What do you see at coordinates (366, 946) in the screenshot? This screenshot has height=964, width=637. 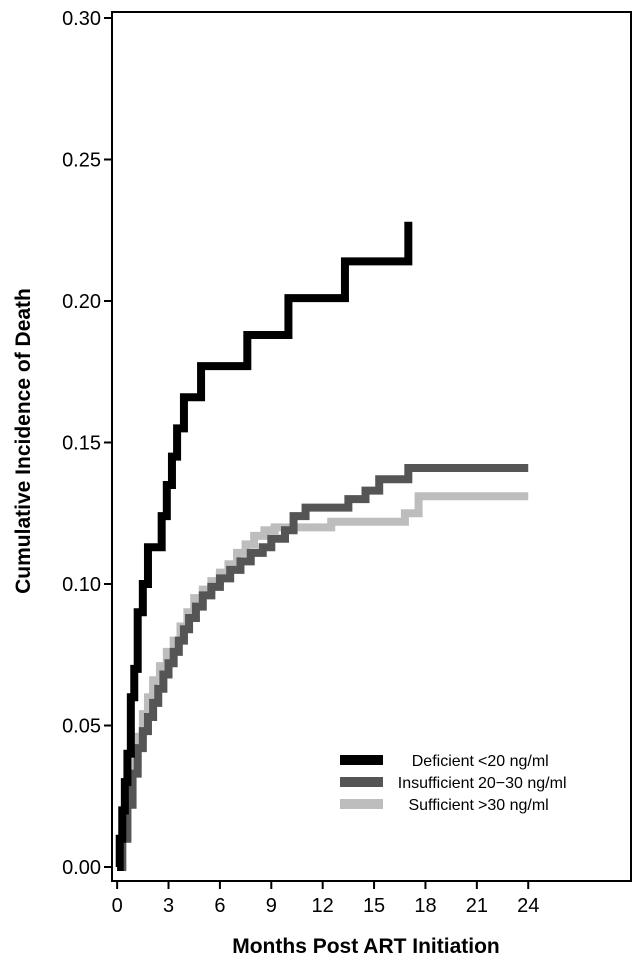 I see `x-axis-title: Months Post ART Initiation` at bounding box center [366, 946].